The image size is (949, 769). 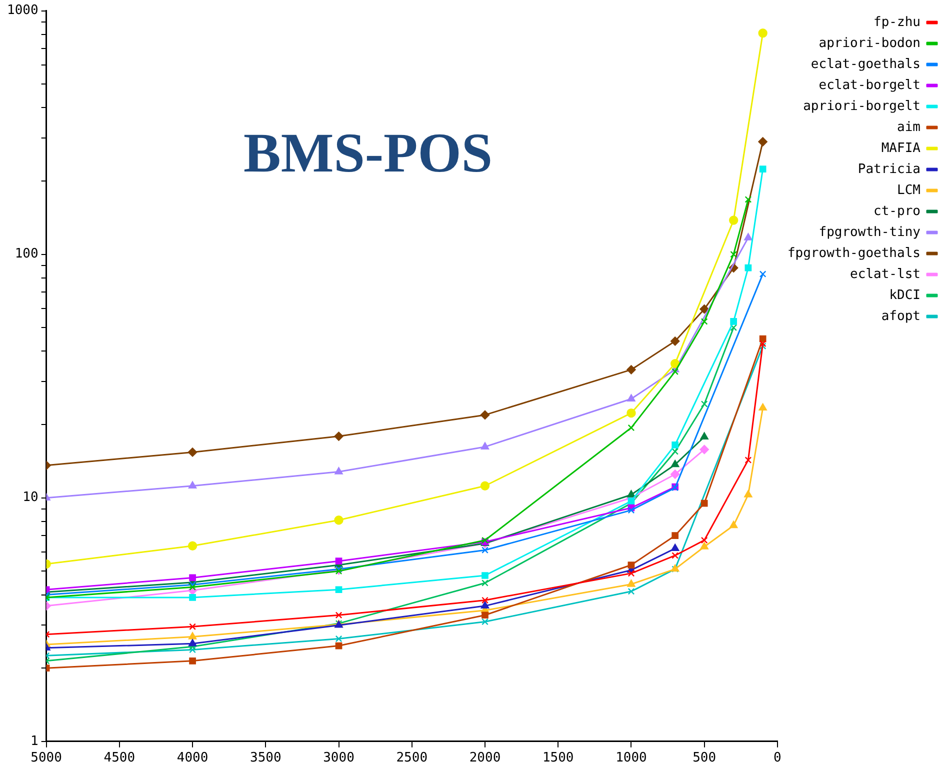 I want to click on legend-label: ct-pro, so click(x=897, y=211).